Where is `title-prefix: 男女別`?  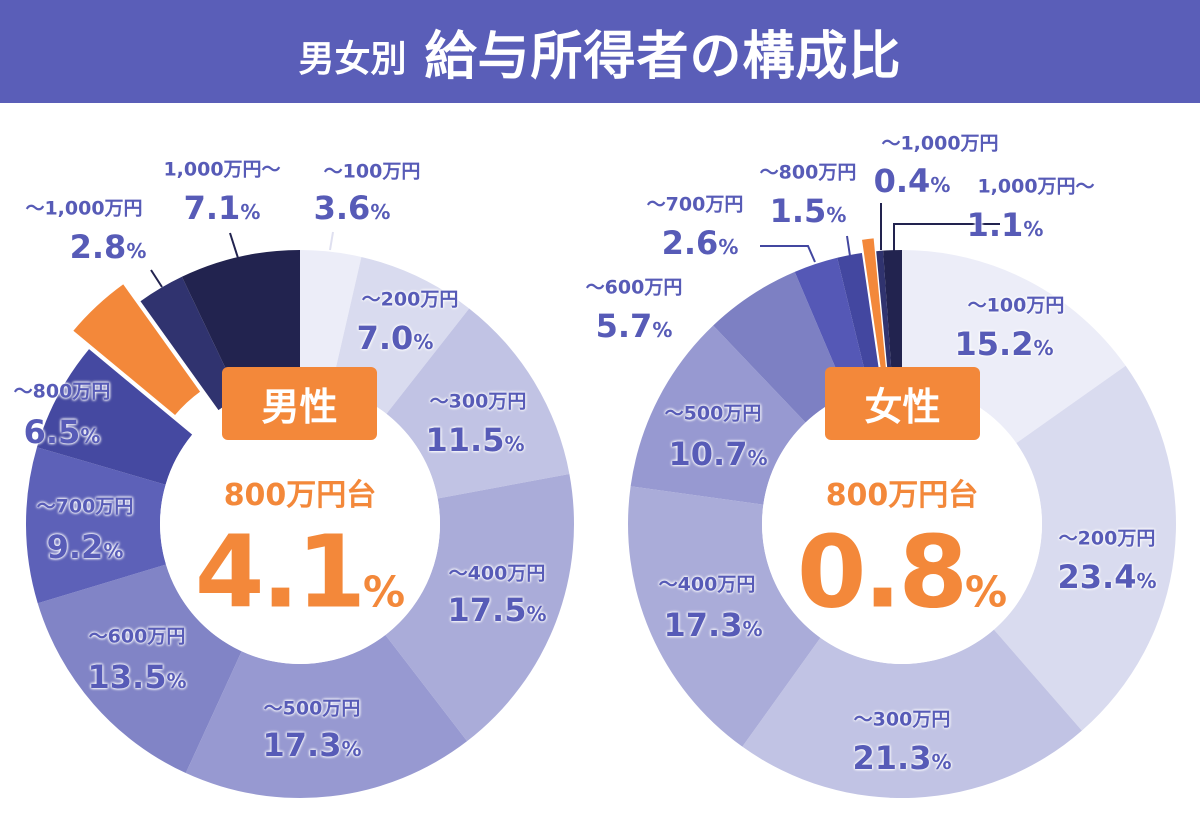 title-prefix: 男女別 is located at coordinates (352, 59).